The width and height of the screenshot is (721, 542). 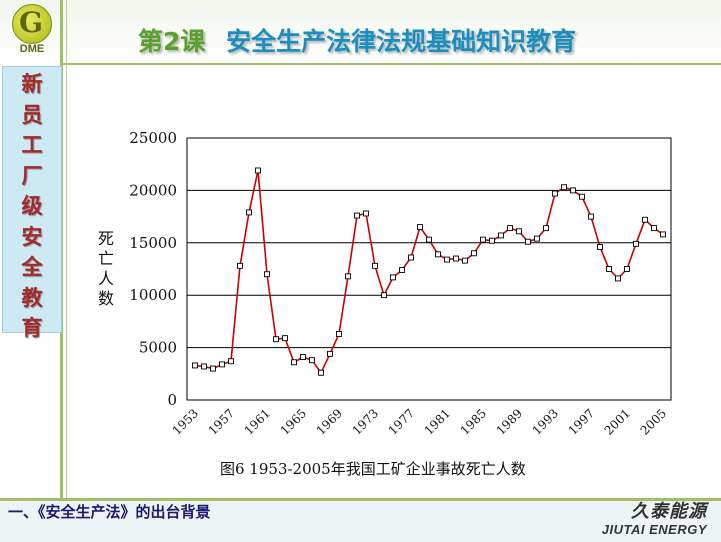 I want to click on x-tick-label: 1993, so click(x=545, y=421).